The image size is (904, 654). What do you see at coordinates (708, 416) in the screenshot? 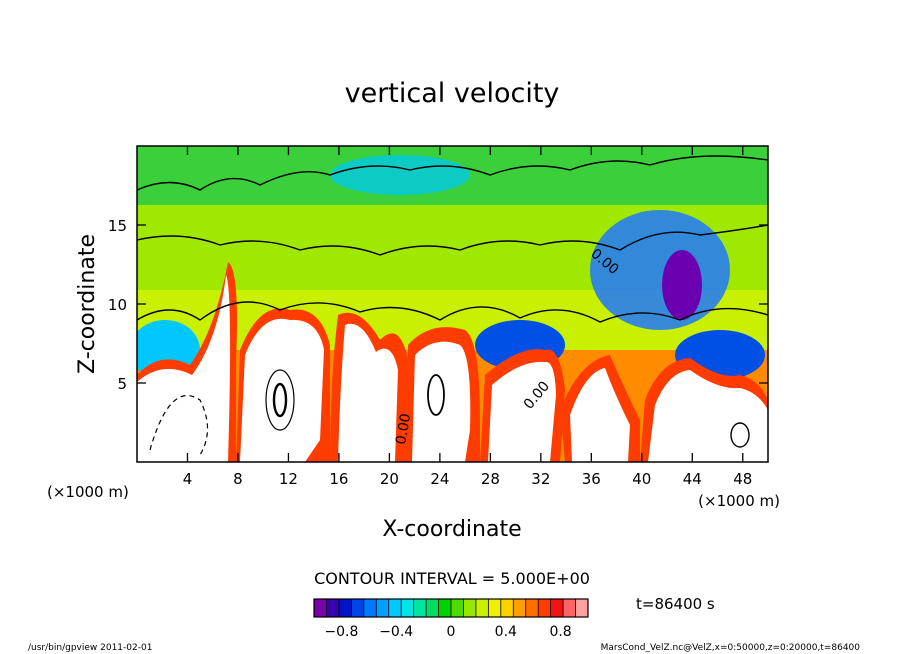
I see `field-updraft-7-core` at bounding box center [708, 416].